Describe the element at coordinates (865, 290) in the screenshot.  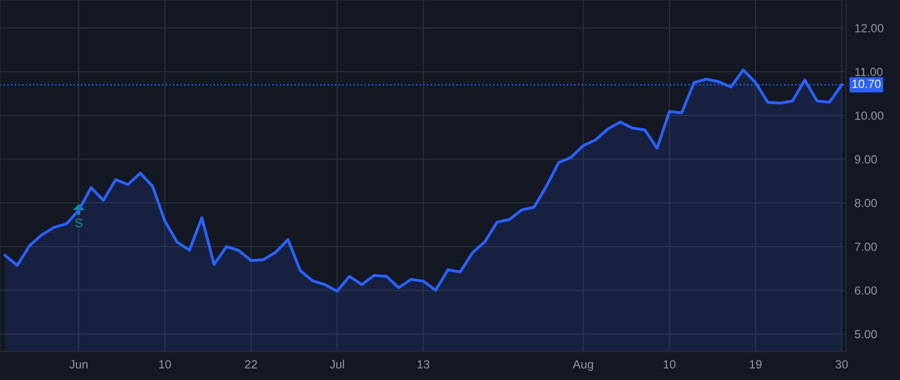
I see `y-tick-label: 6.00` at that location.